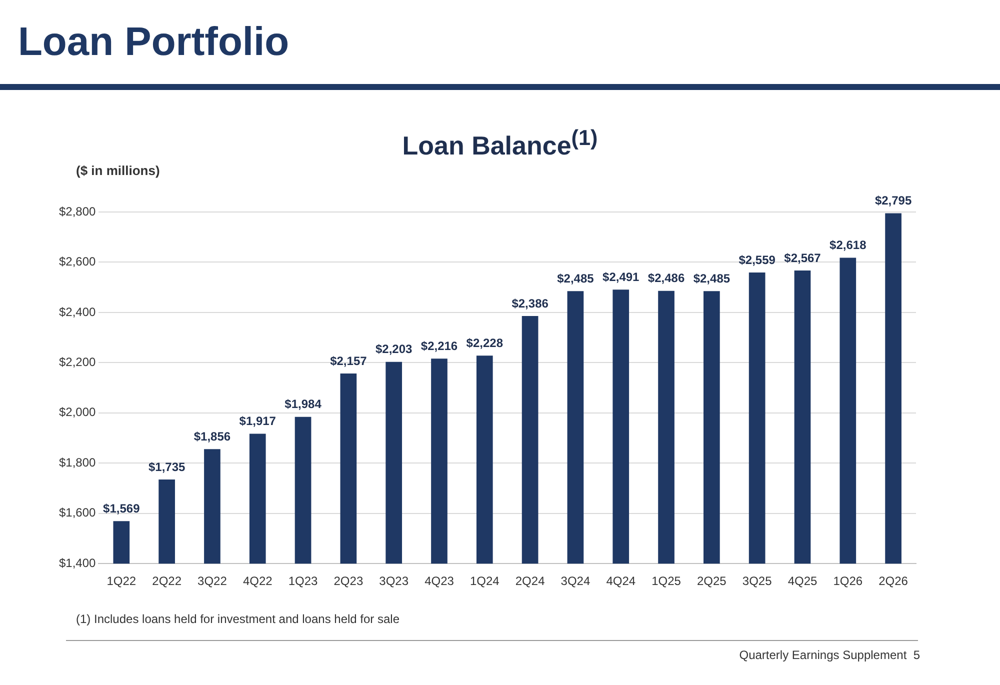 The image size is (1000, 685). What do you see at coordinates (77, 311) in the screenshot?
I see `y-tick-label: $2,400` at bounding box center [77, 311].